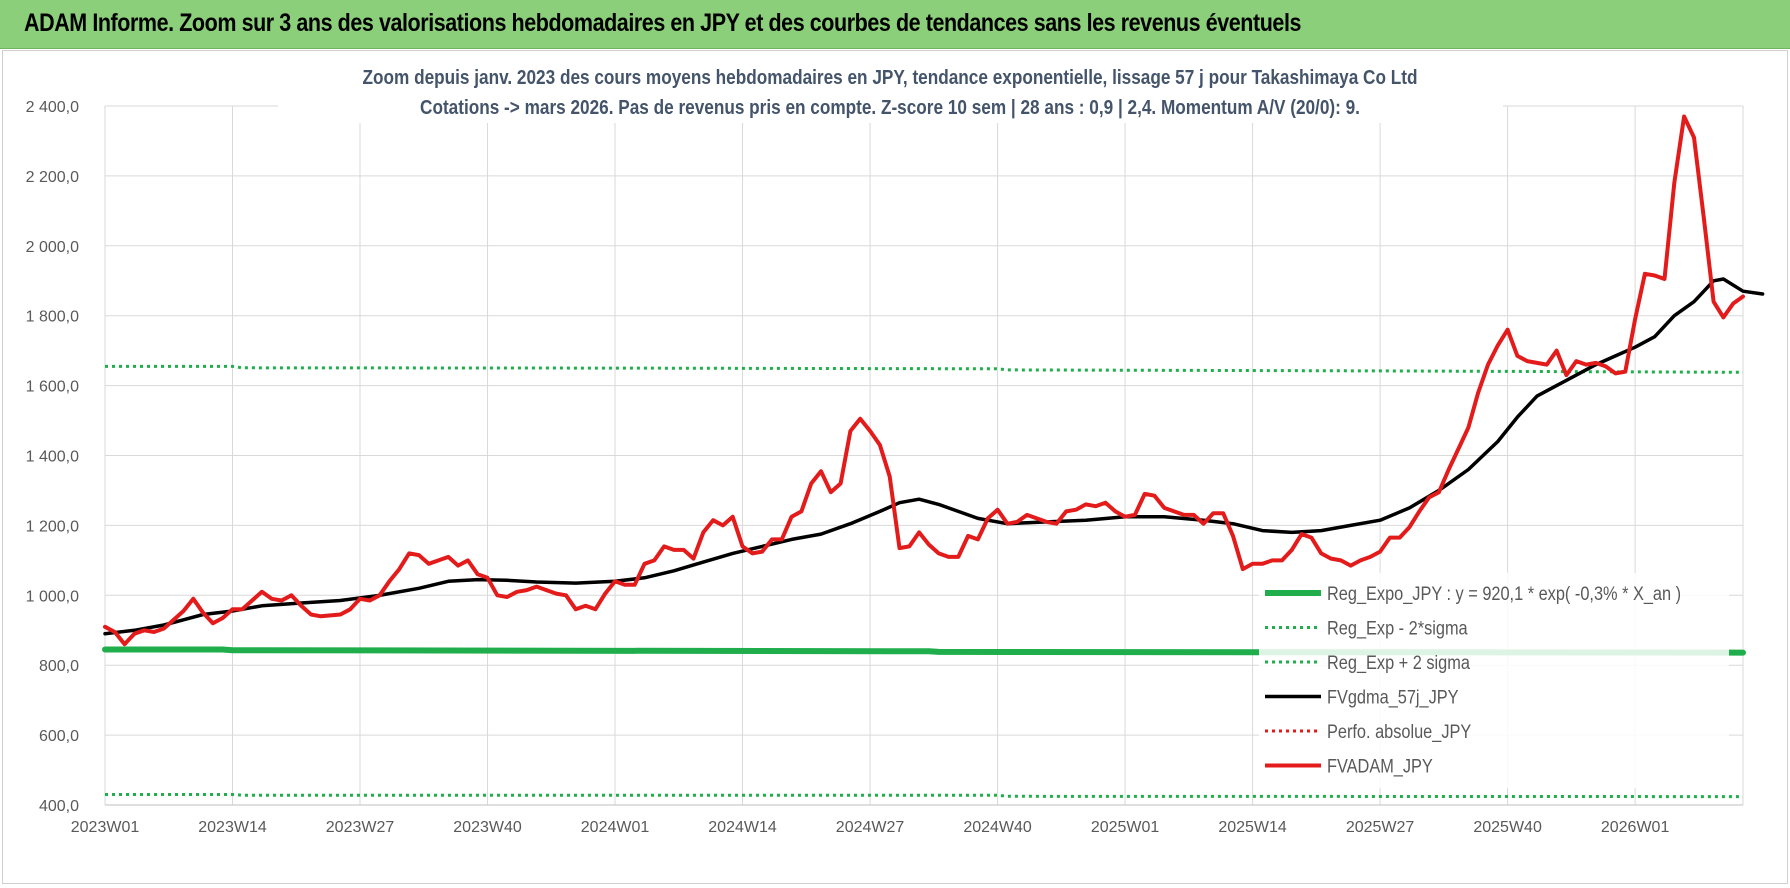 This screenshot has width=1790, height=888. I want to click on legend-label: FVgdma_57j_JPY, so click(1393, 697).